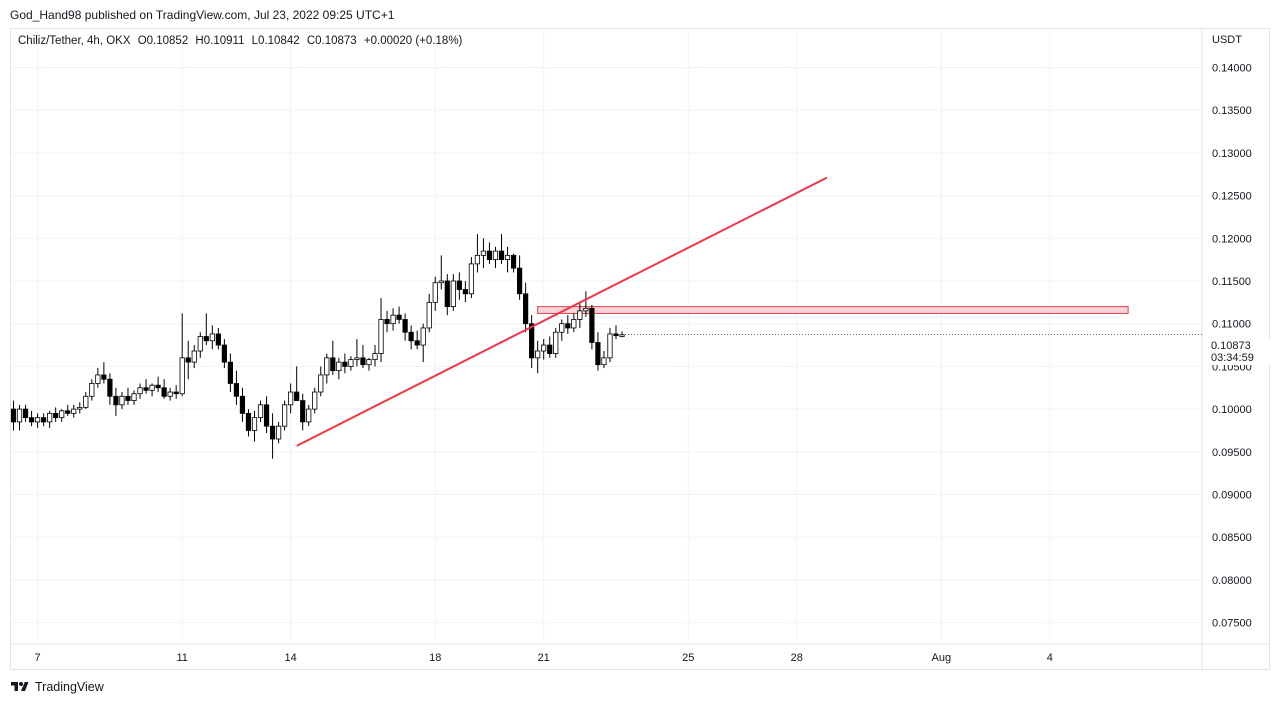 The image size is (1280, 706). What do you see at coordinates (20, 686) in the screenshot?
I see `tradingview-logo-icon` at bounding box center [20, 686].